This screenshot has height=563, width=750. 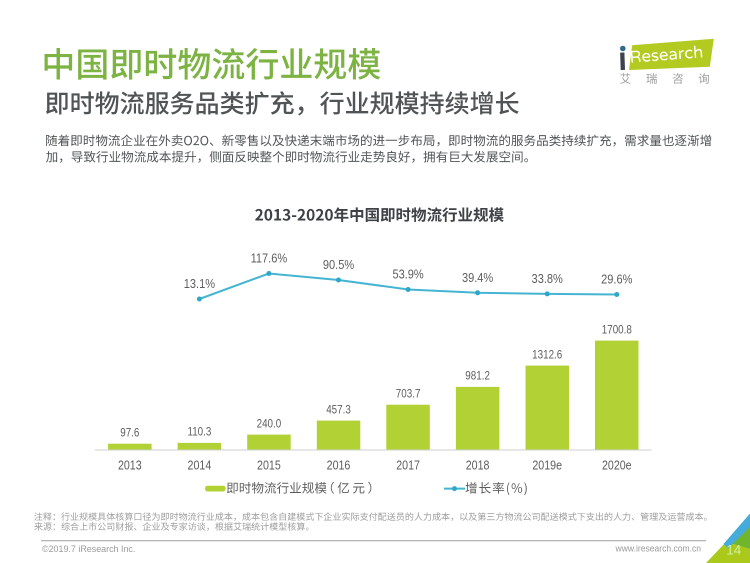 What do you see at coordinates (339, 464) in the screenshot?
I see `svg-text: 2016` at bounding box center [339, 464].